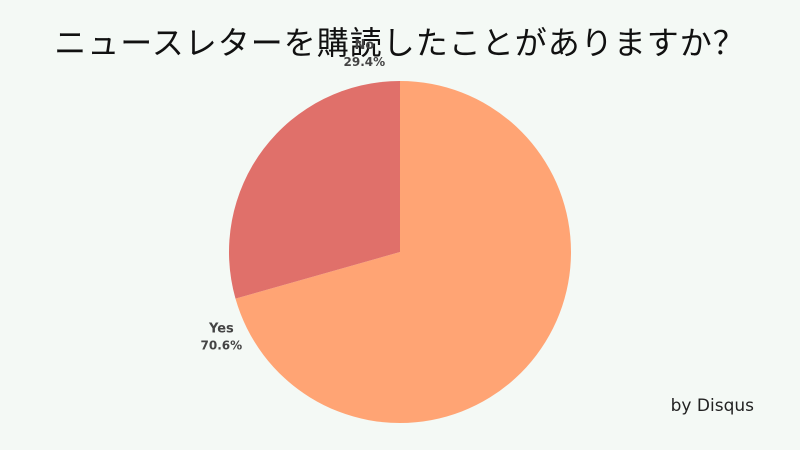 This screenshot has width=800, height=450. I want to click on source-credit: by Disqus, so click(712, 406).